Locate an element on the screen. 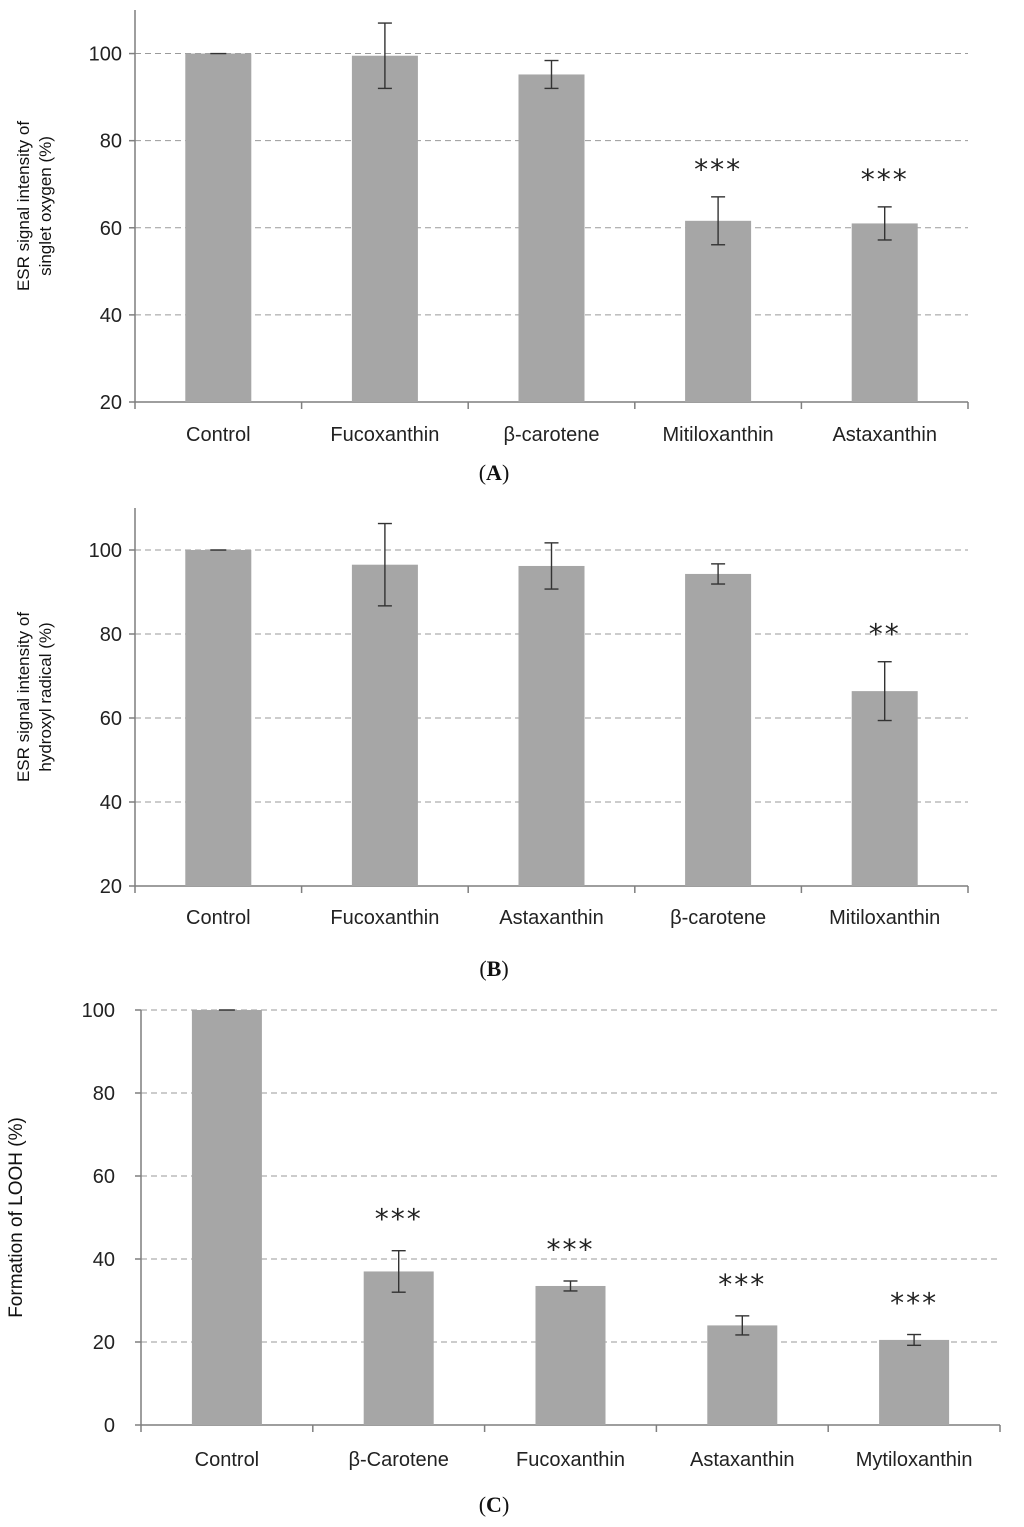 This screenshot has width=1024, height=1527. bar-mytiloxanthin is located at coordinates (914, 1382).